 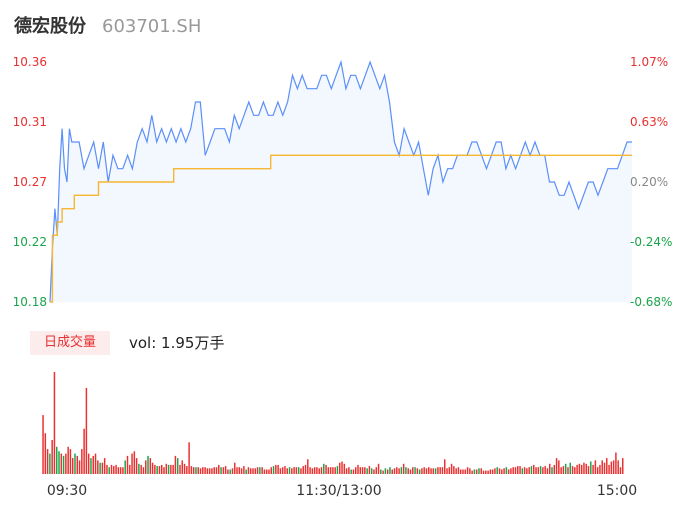 I want to click on left-tick-label: 10.18, so click(x=30, y=302).